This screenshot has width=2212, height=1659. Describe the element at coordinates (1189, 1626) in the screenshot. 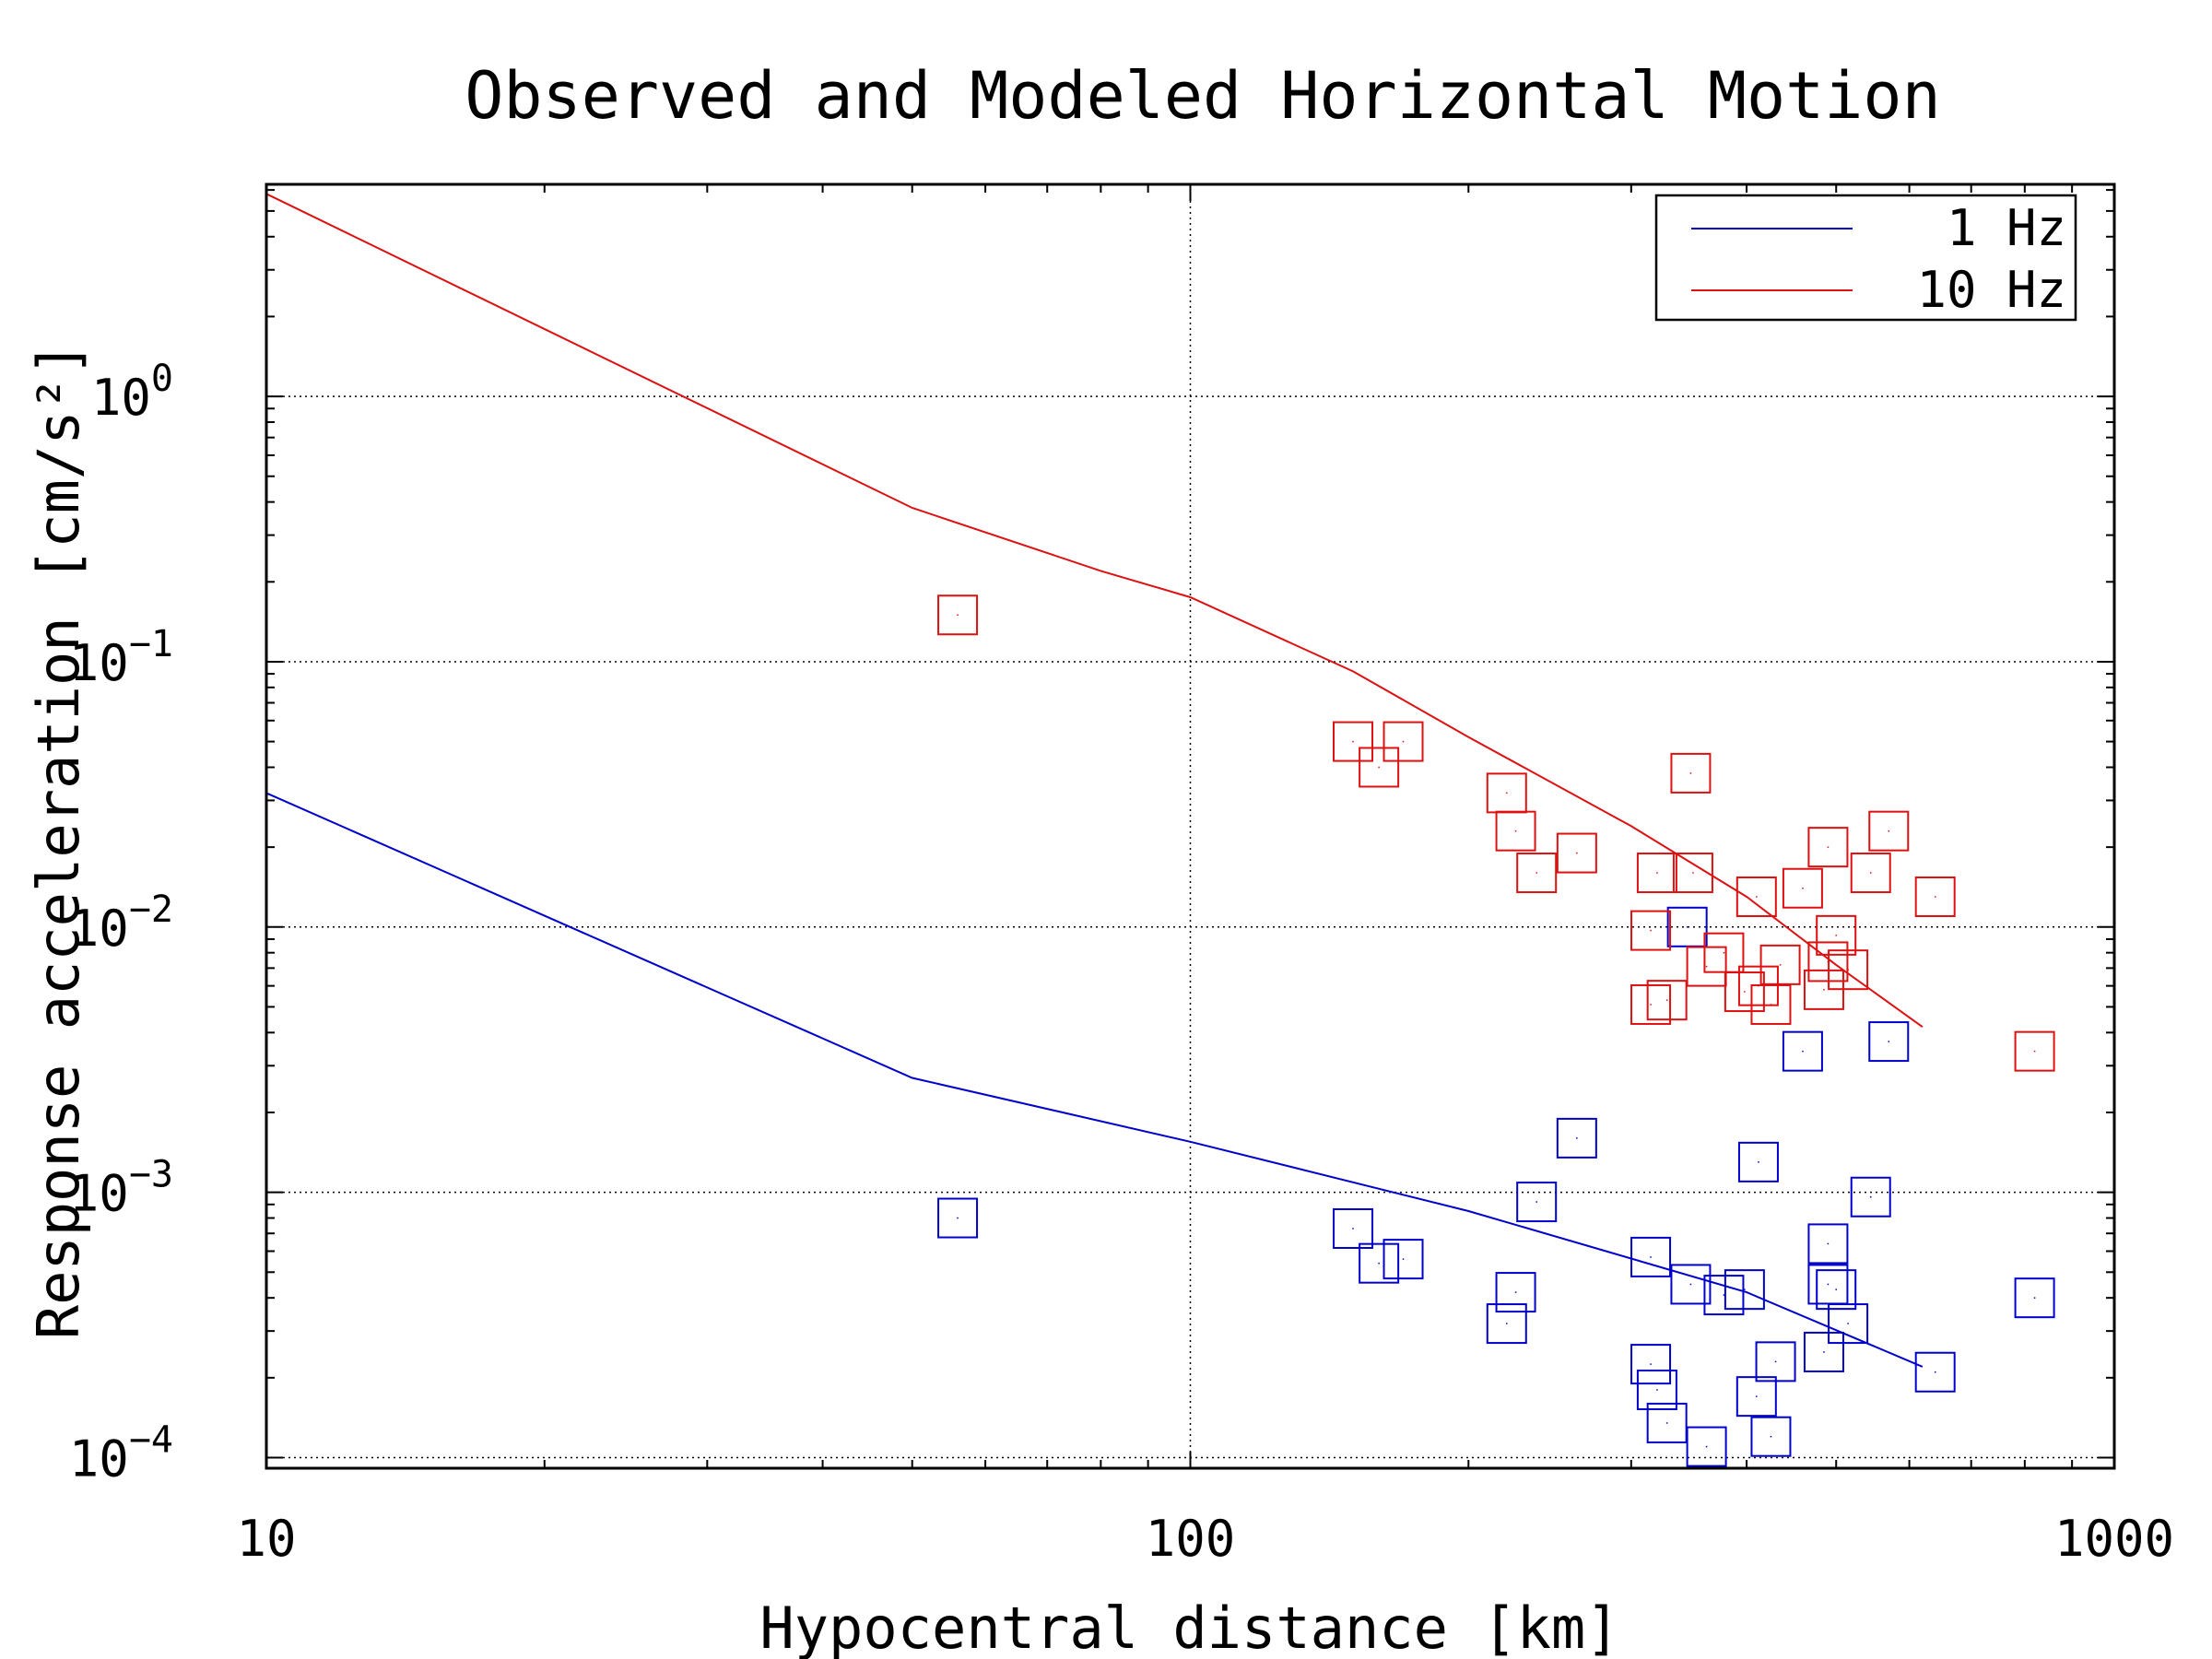

I see `x-axis-label: Hypocentral distance [km]` at that location.